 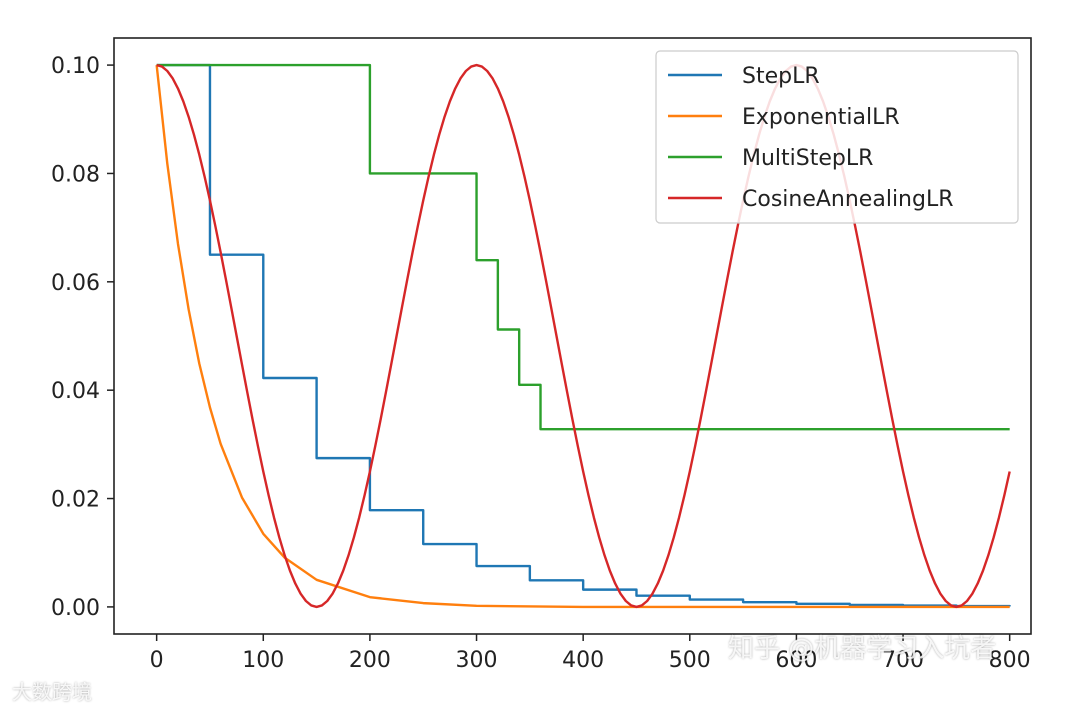 What do you see at coordinates (862, 649) in the screenshot?
I see `zhihu-watermark: 知乎 @机器学习入坑者` at bounding box center [862, 649].